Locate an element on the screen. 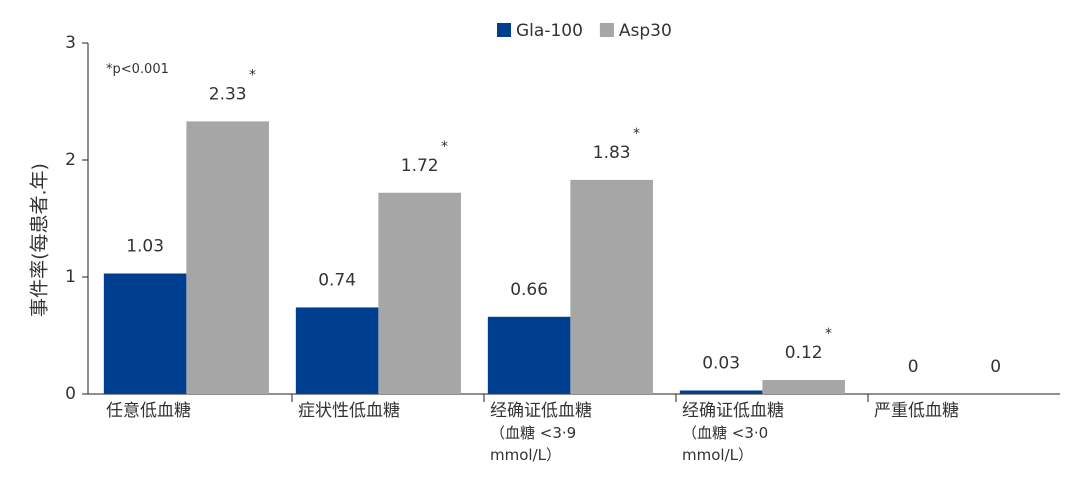 This screenshot has height=491, width=1080. value-label: 0.12 is located at coordinates (804, 353).